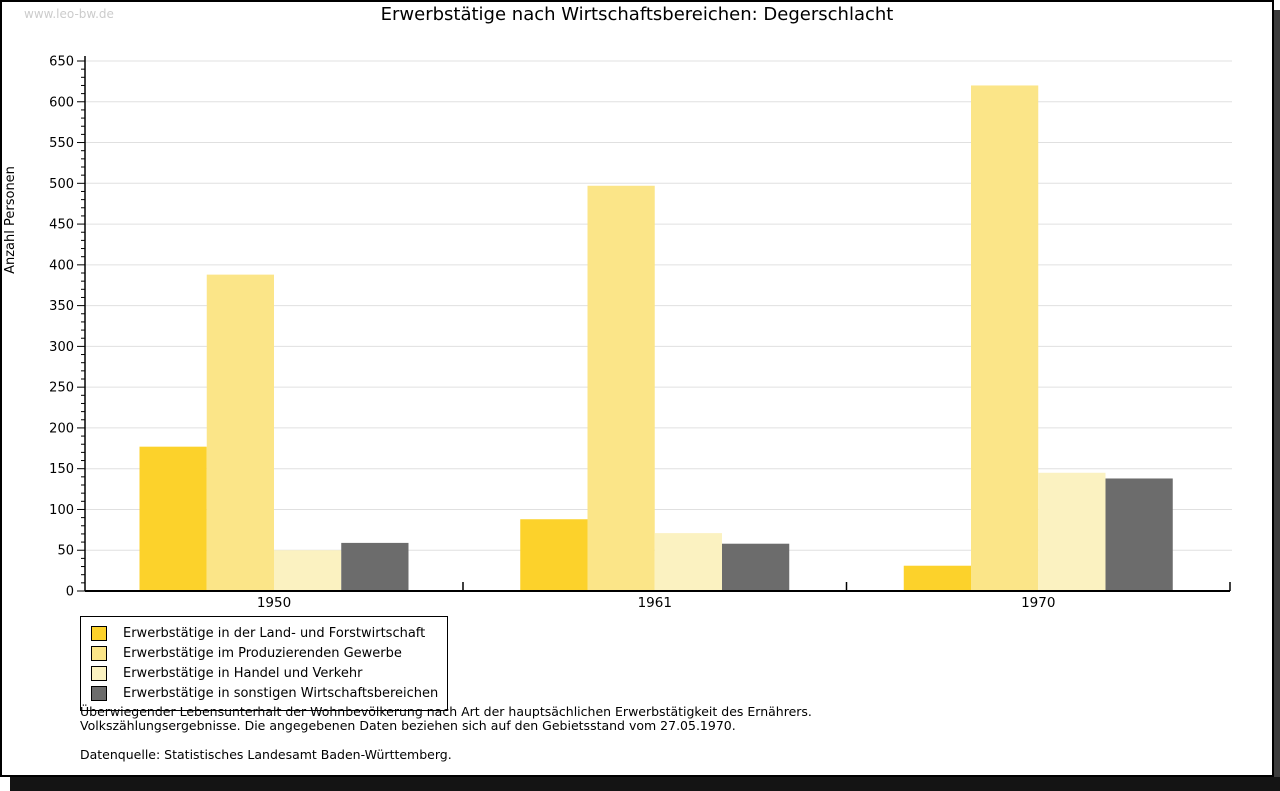 The image size is (1280, 791). Describe the element at coordinates (1072, 531) in the screenshot. I see `bar-1970-s3` at that location.